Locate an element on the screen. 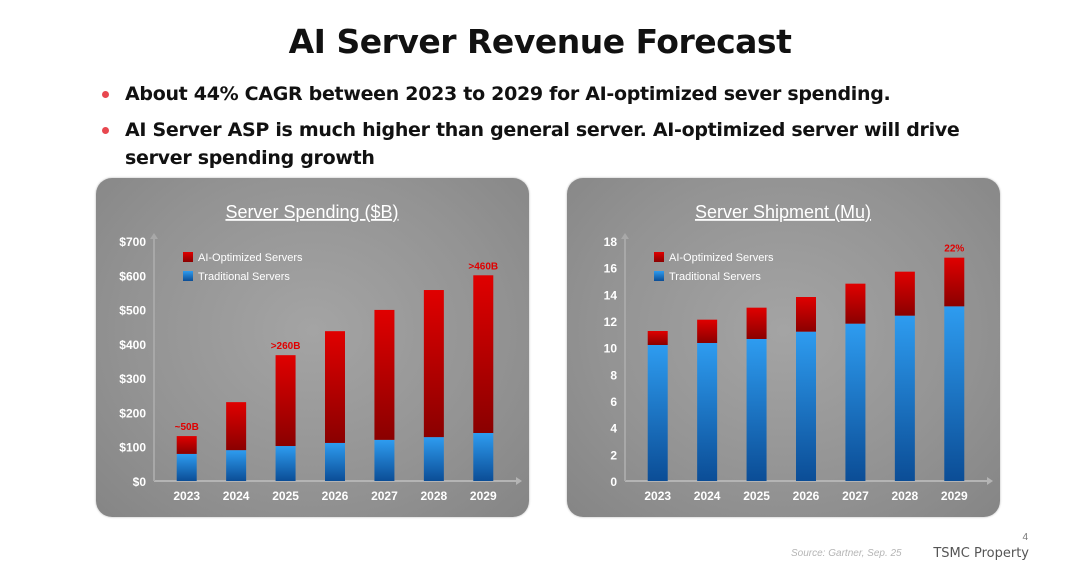 The width and height of the screenshot is (1080, 568). slide-title: AI Server Revenue Forecast is located at coordinates (540, 41).